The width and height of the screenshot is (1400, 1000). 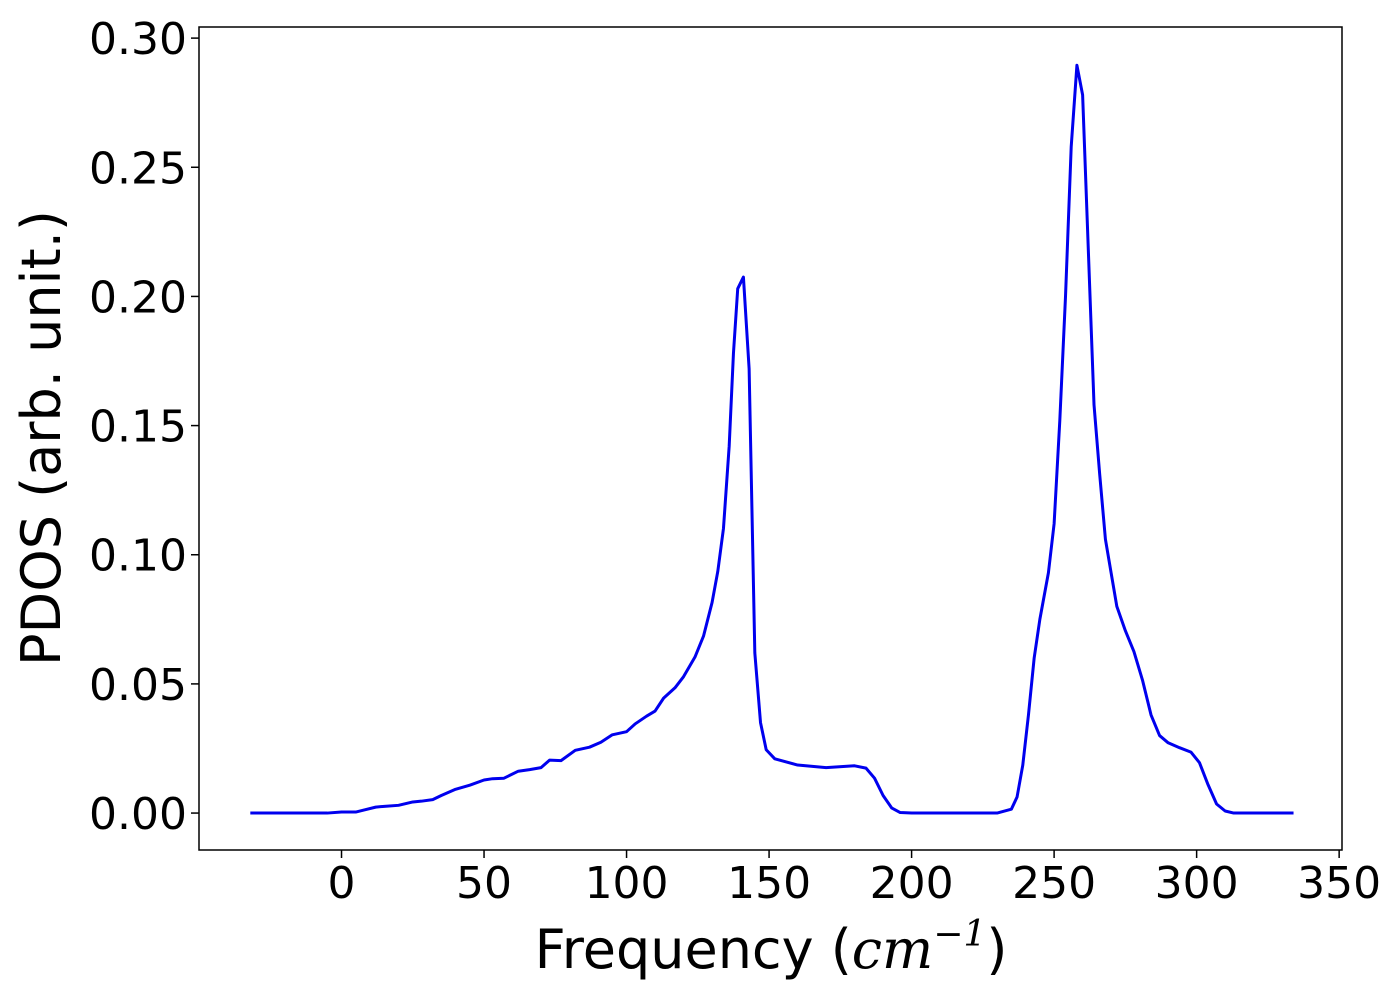 I want to click on y-tick-label: 0.05, so click(x=138, y=685).